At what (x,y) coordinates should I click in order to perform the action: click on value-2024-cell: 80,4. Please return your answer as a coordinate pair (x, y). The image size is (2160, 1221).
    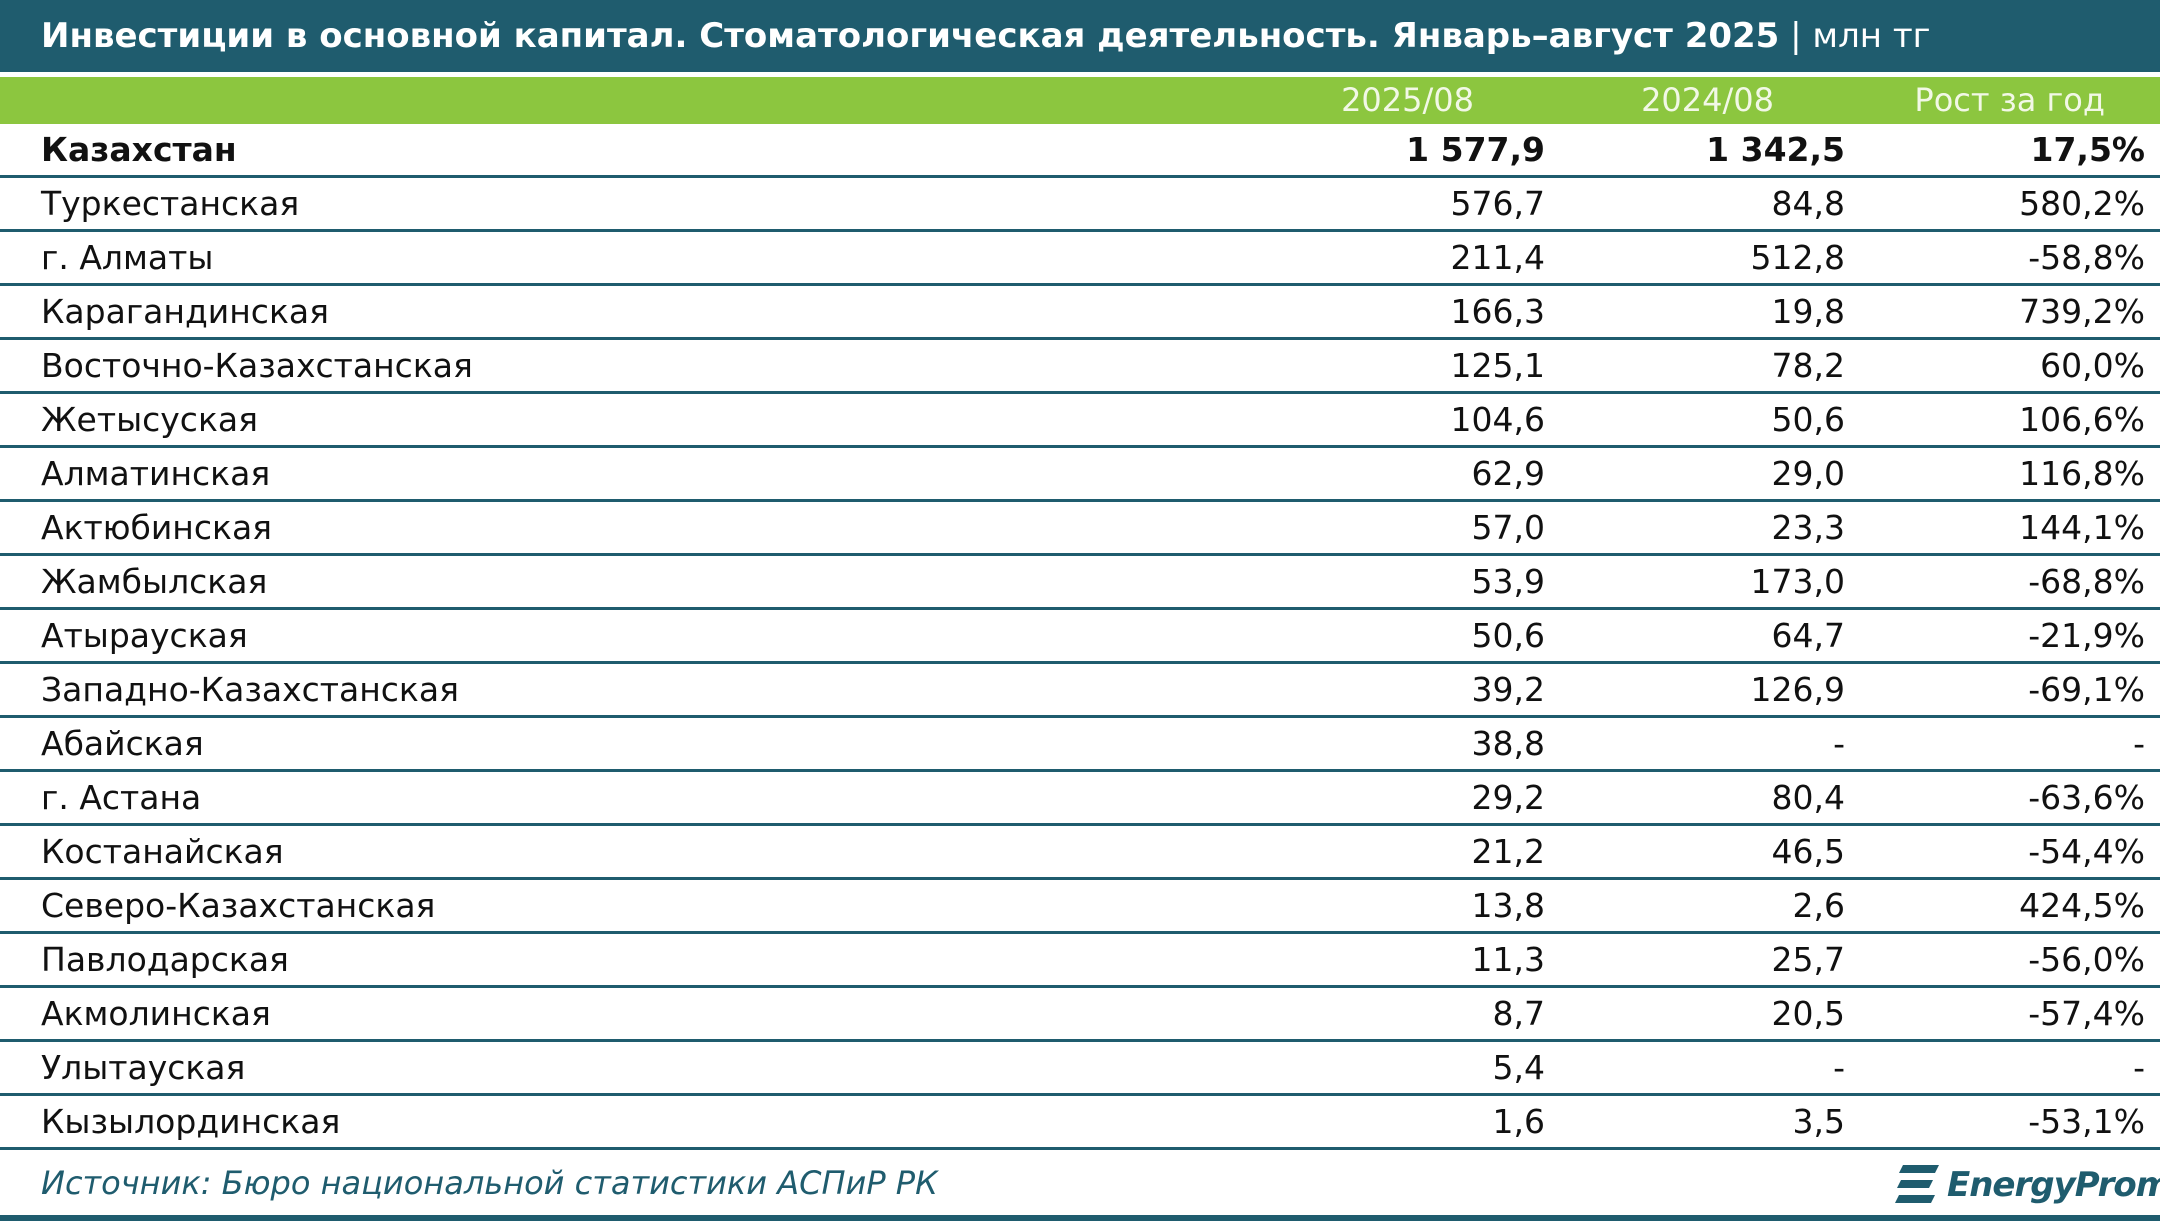
    Looking at the image, I should click on (1808, 797).